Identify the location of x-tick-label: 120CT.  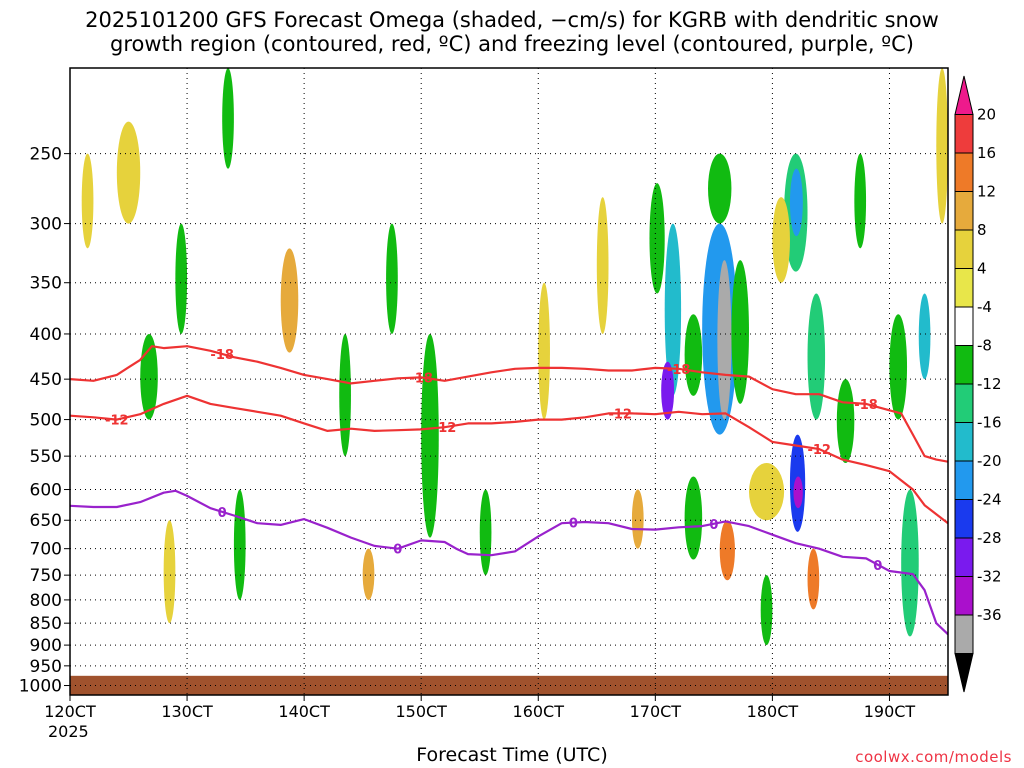
(70, 711).